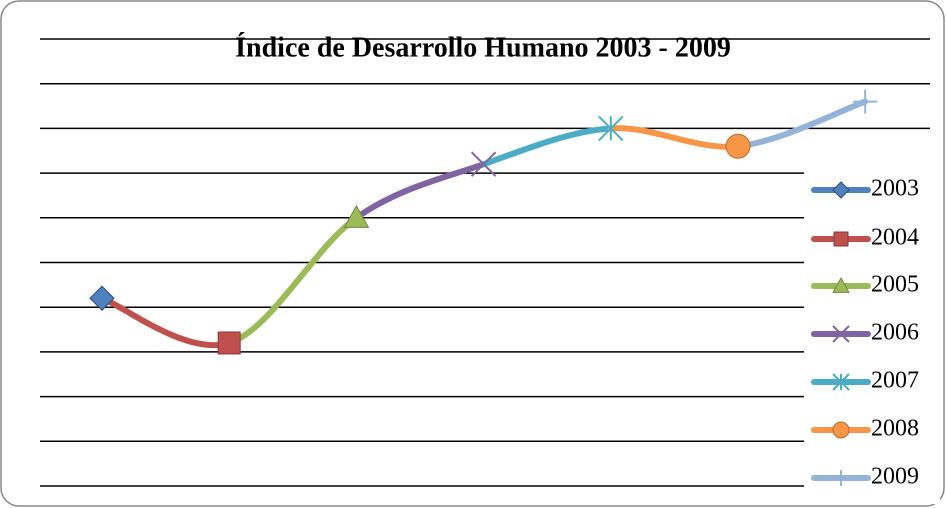  I want to click on legend: 2003 2004 2005 2006 2007 2008 2009, so click(865, 333).